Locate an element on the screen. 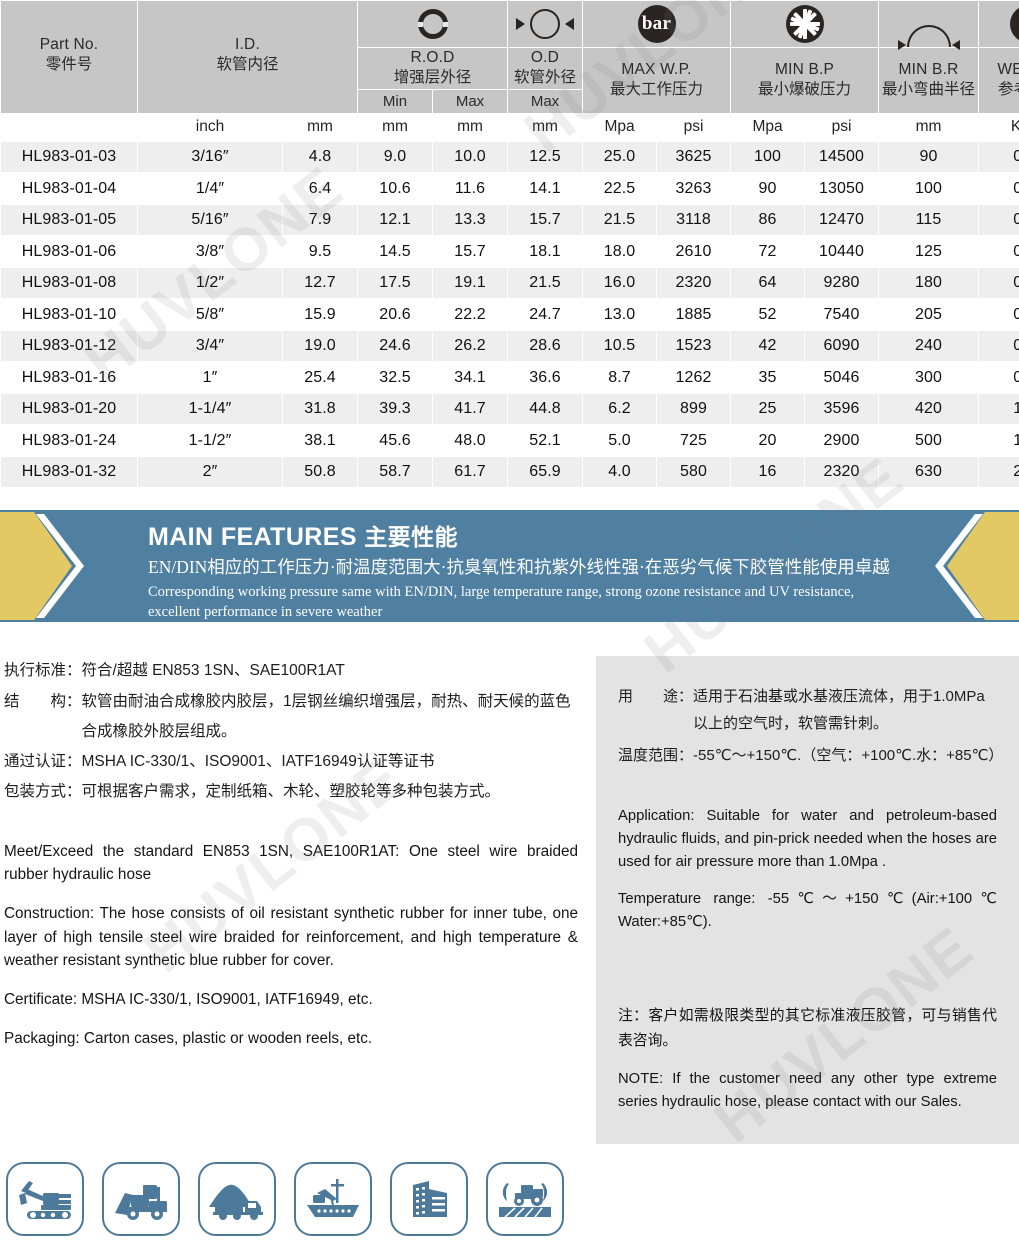  cell-part-no: HL983-01-04 is located at coordinates (69, 189).